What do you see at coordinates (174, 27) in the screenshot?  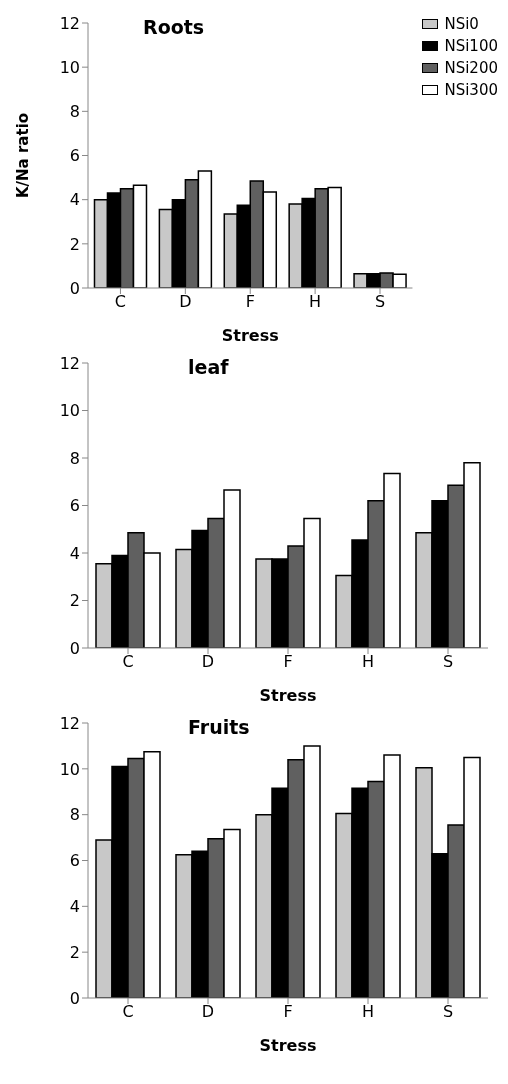 I see `chart-title: Roots` at bounding box center [174, 27].